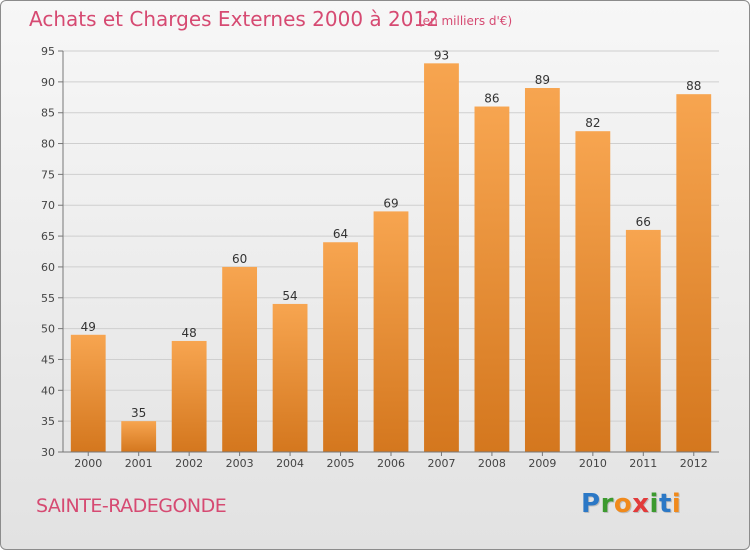 This screenshot has height=550, width=750. What do you see at coordinates (593, 463) in the screenshot?
I see `x-tick-label: 2010` at bounding box center [593, 463].